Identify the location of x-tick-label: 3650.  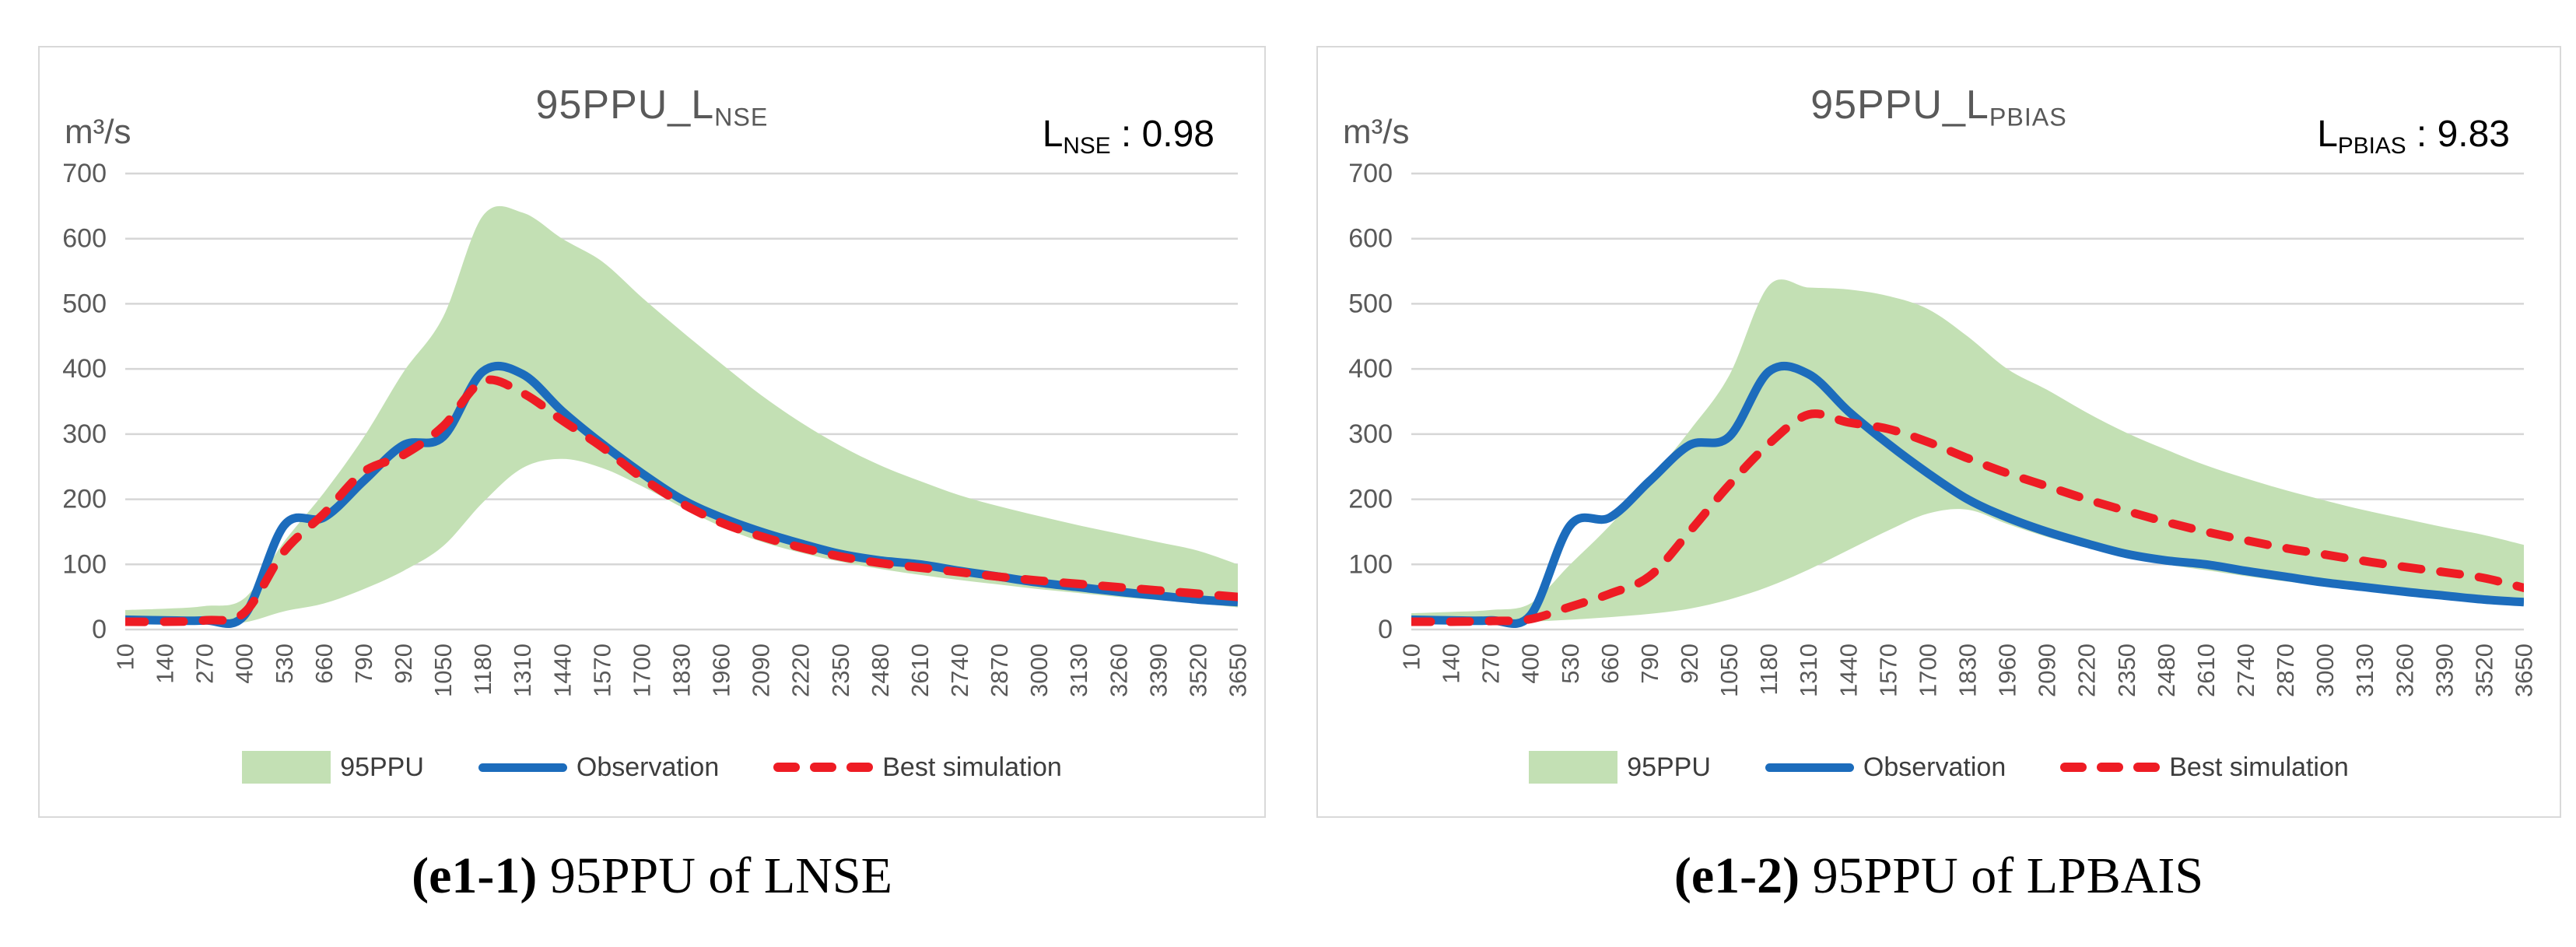
(2524, 670).